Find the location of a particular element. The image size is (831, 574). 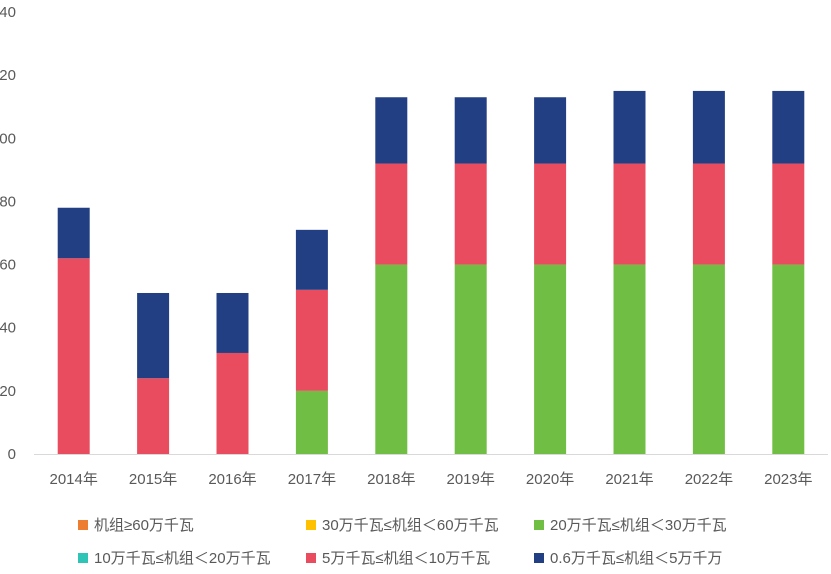

y-tick-label: 140 is located at coordinates (8, 12).